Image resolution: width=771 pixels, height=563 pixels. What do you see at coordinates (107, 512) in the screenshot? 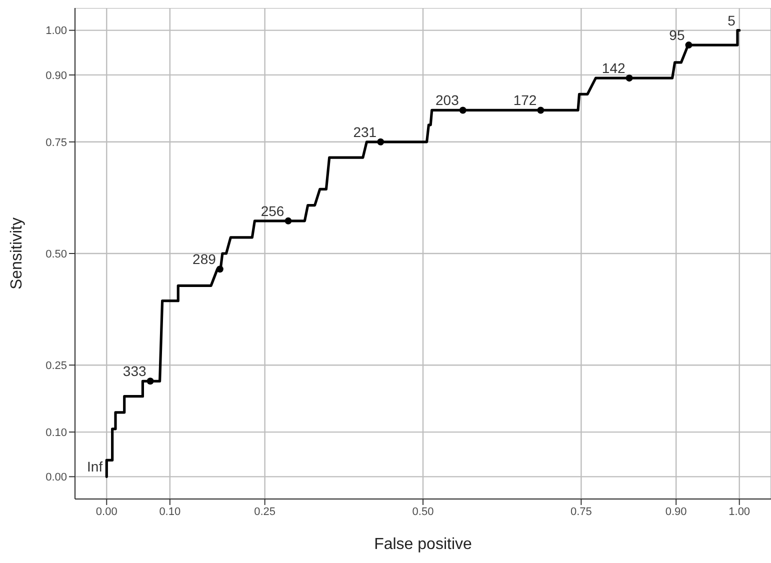
I see `x-tick-label: 0.00` at bounding box center [107, 512].